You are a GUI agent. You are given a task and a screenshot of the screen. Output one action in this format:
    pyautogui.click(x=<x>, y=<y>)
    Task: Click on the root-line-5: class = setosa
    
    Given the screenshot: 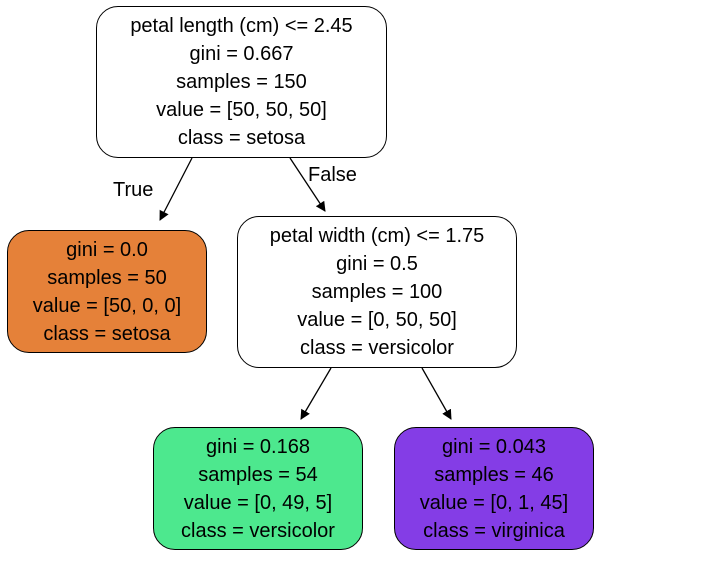 What is the action you would take?
    pyautogui.click(x=241, y=138)
    